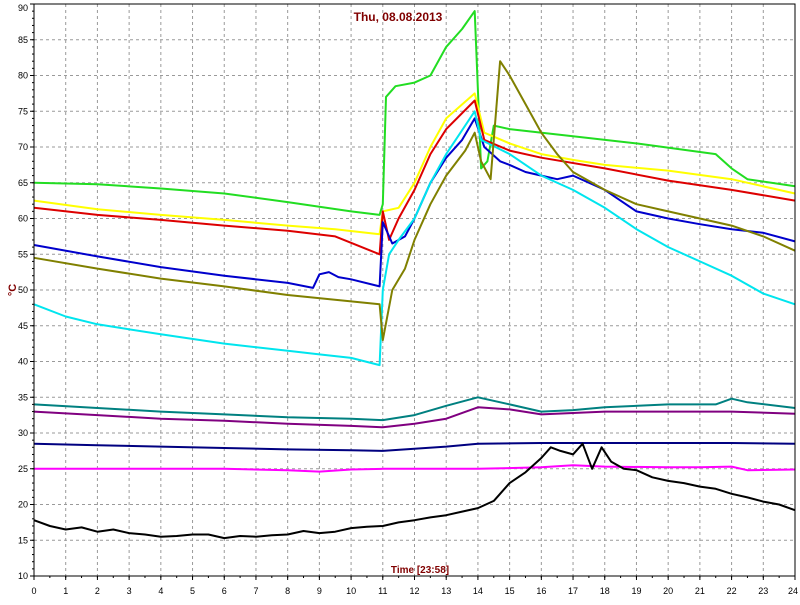 The width and height of the screenshot is (800, 605). What do you see at coordinates (351, 591) in the screenshot?
I see `x-tick-label: 10` at bounding box center [351, 591].